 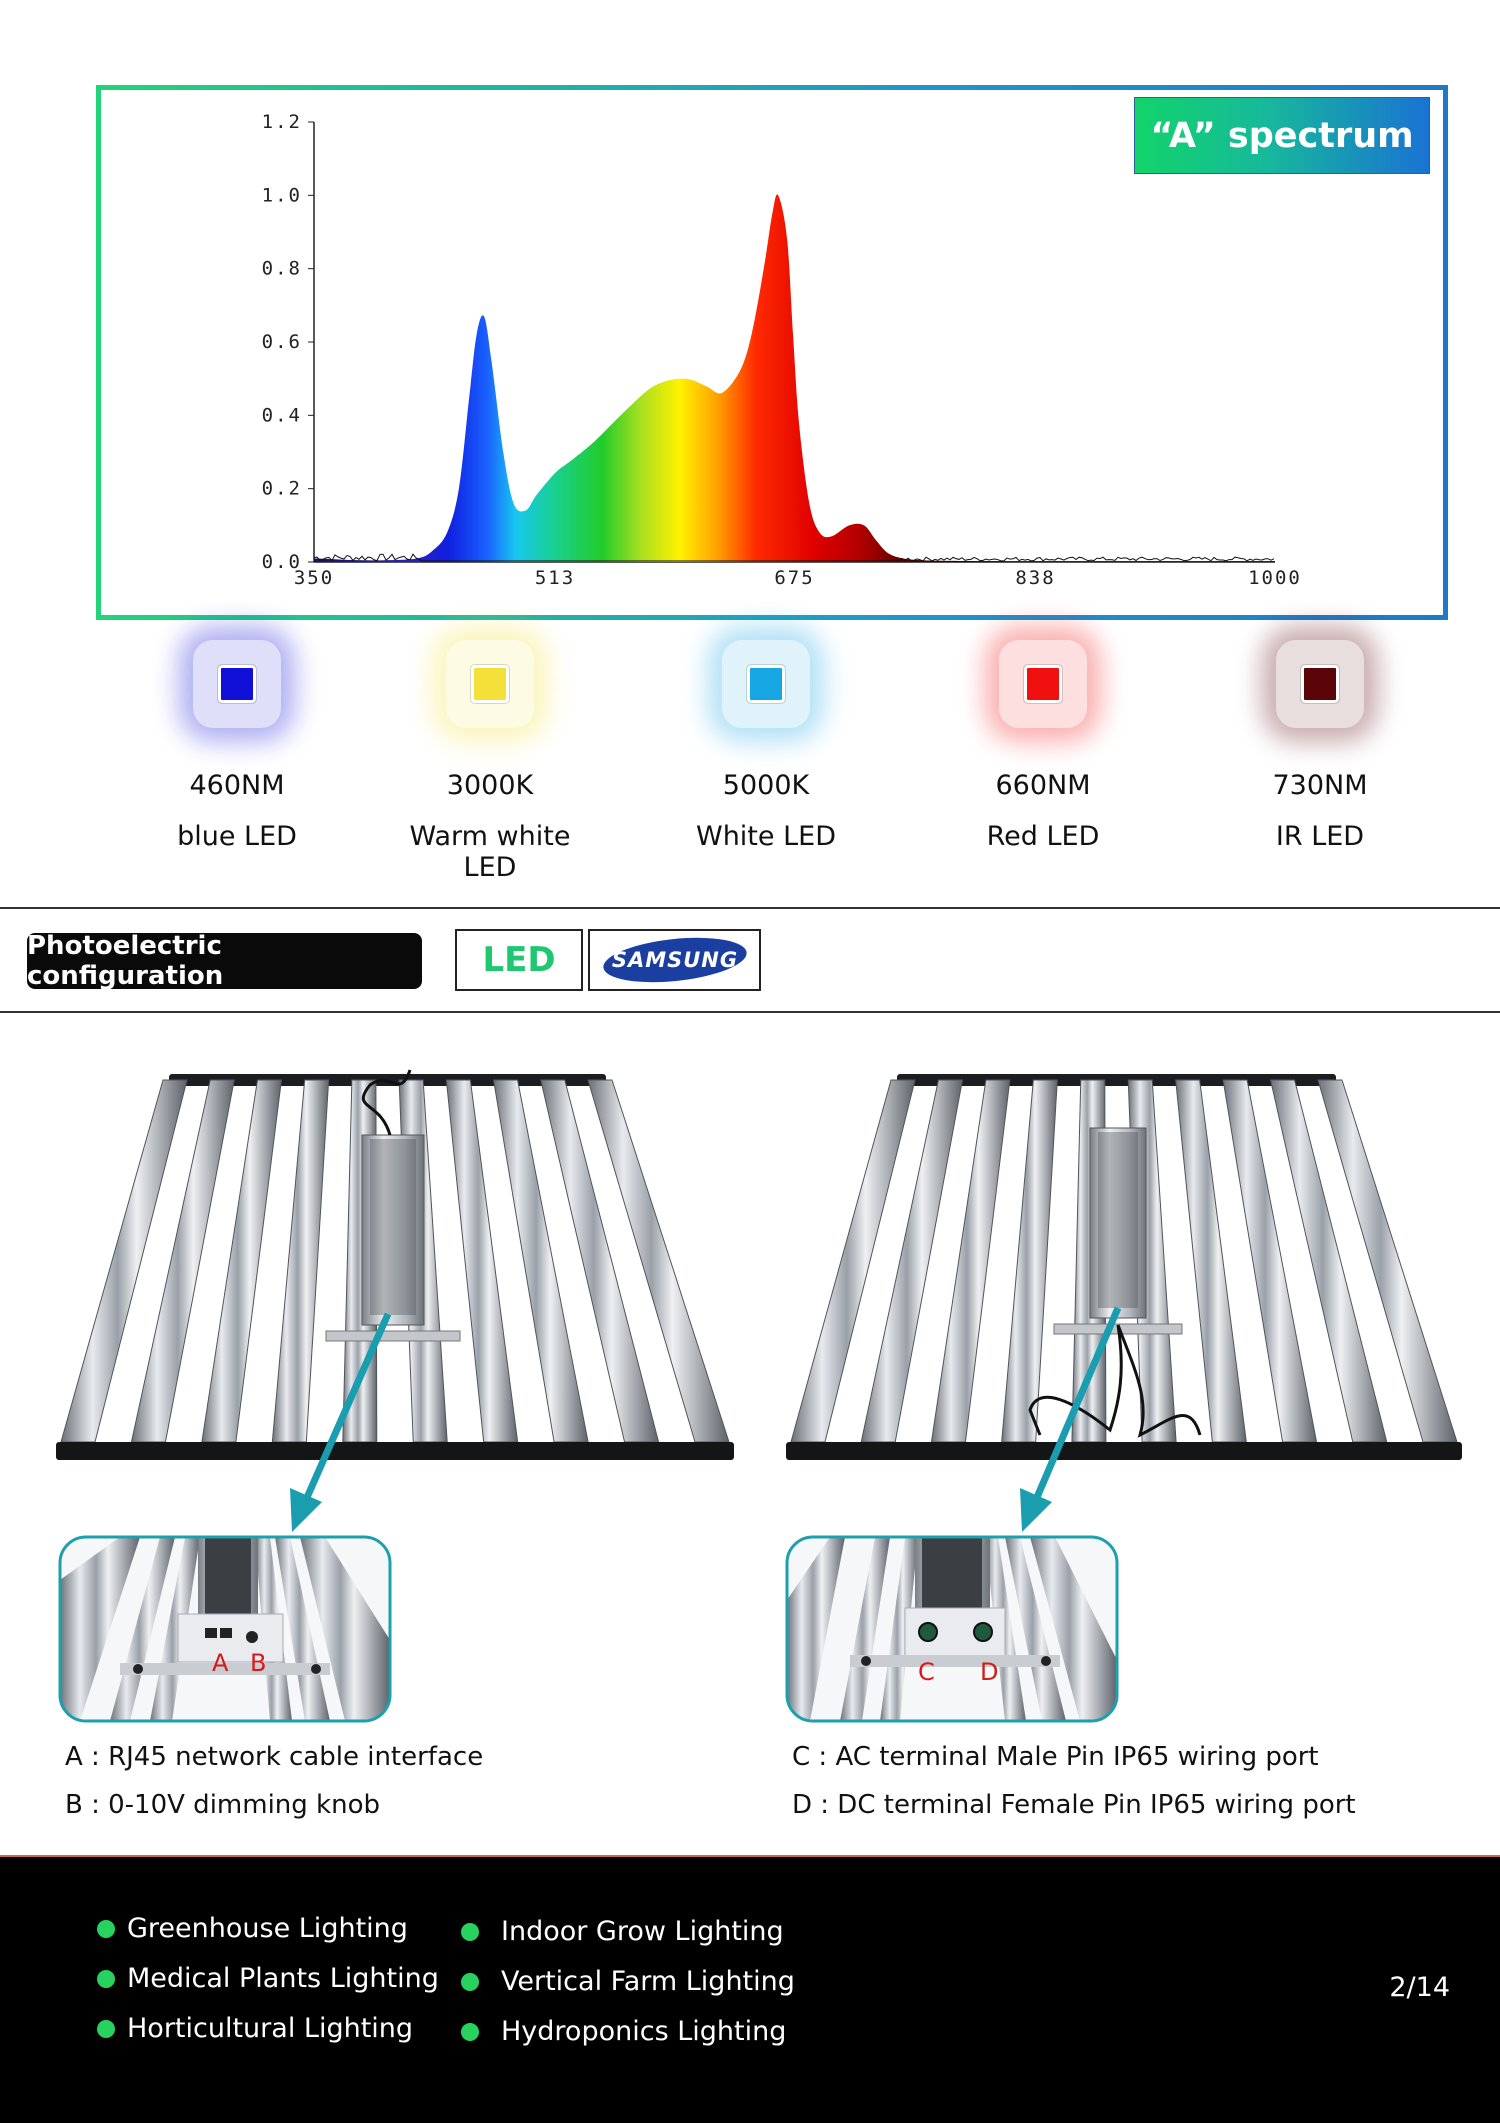 What do you see at coordinates (274, 1757) in the screenshot?
I see `caption-a: A : RJ45 network cable interface` at bounding box center [274, 1757].